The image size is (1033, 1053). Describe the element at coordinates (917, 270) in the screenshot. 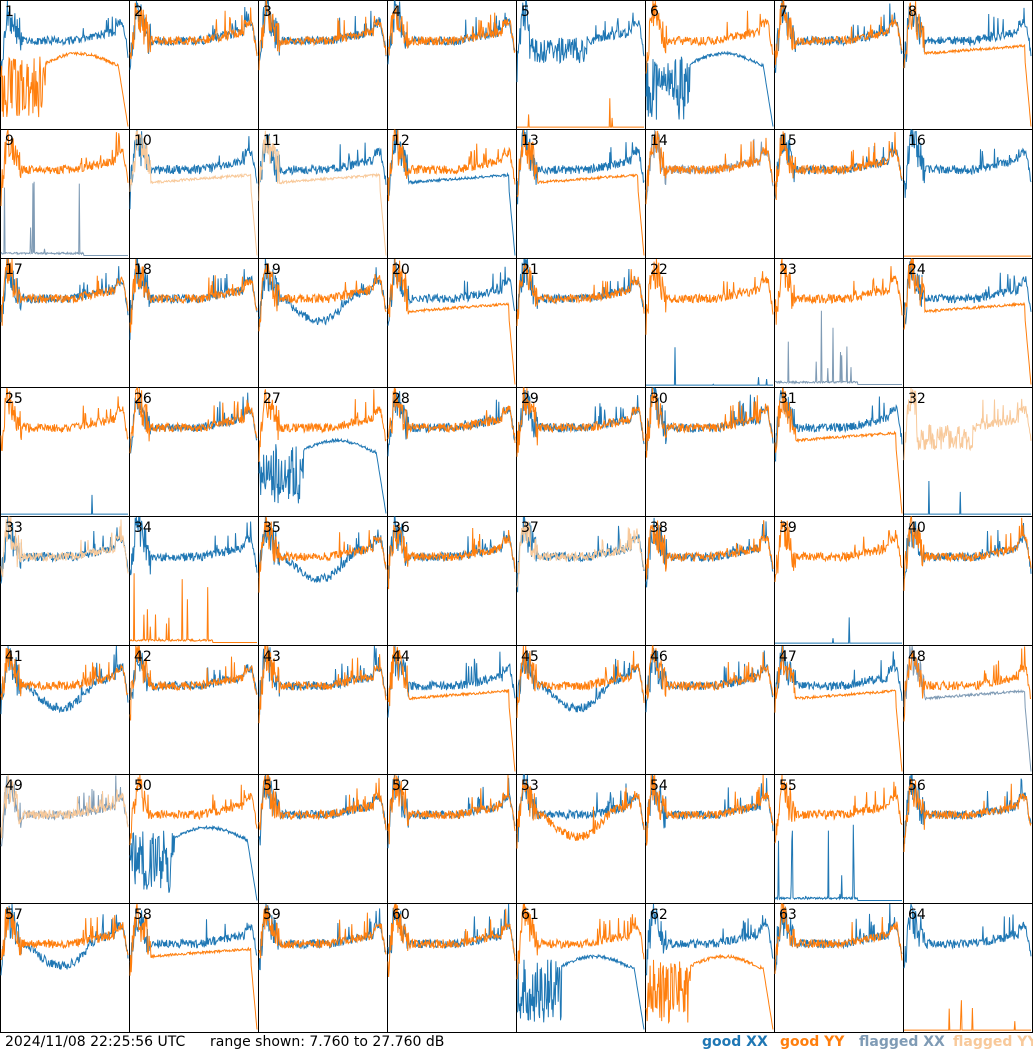

I see `tile-label: 24` at that location.